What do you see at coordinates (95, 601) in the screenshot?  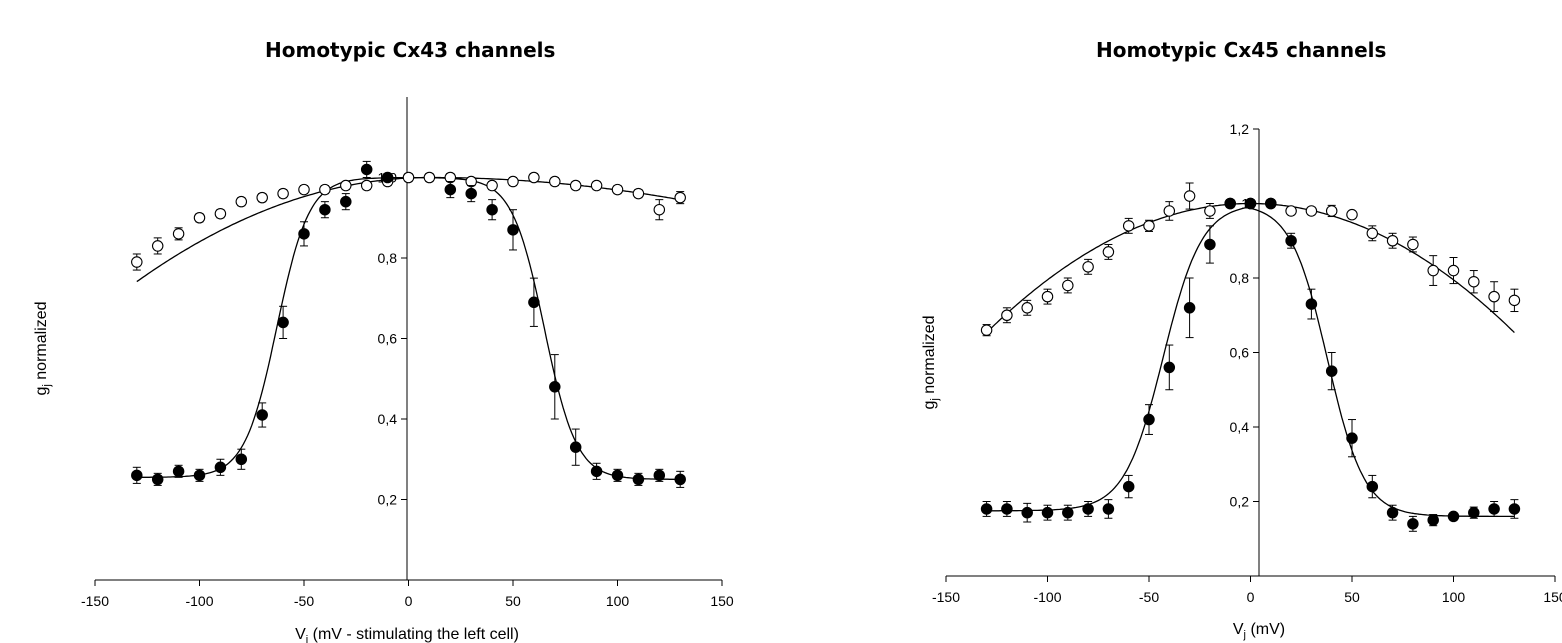 I see `x-tick-label: -150` at bounding box center [95, 601].